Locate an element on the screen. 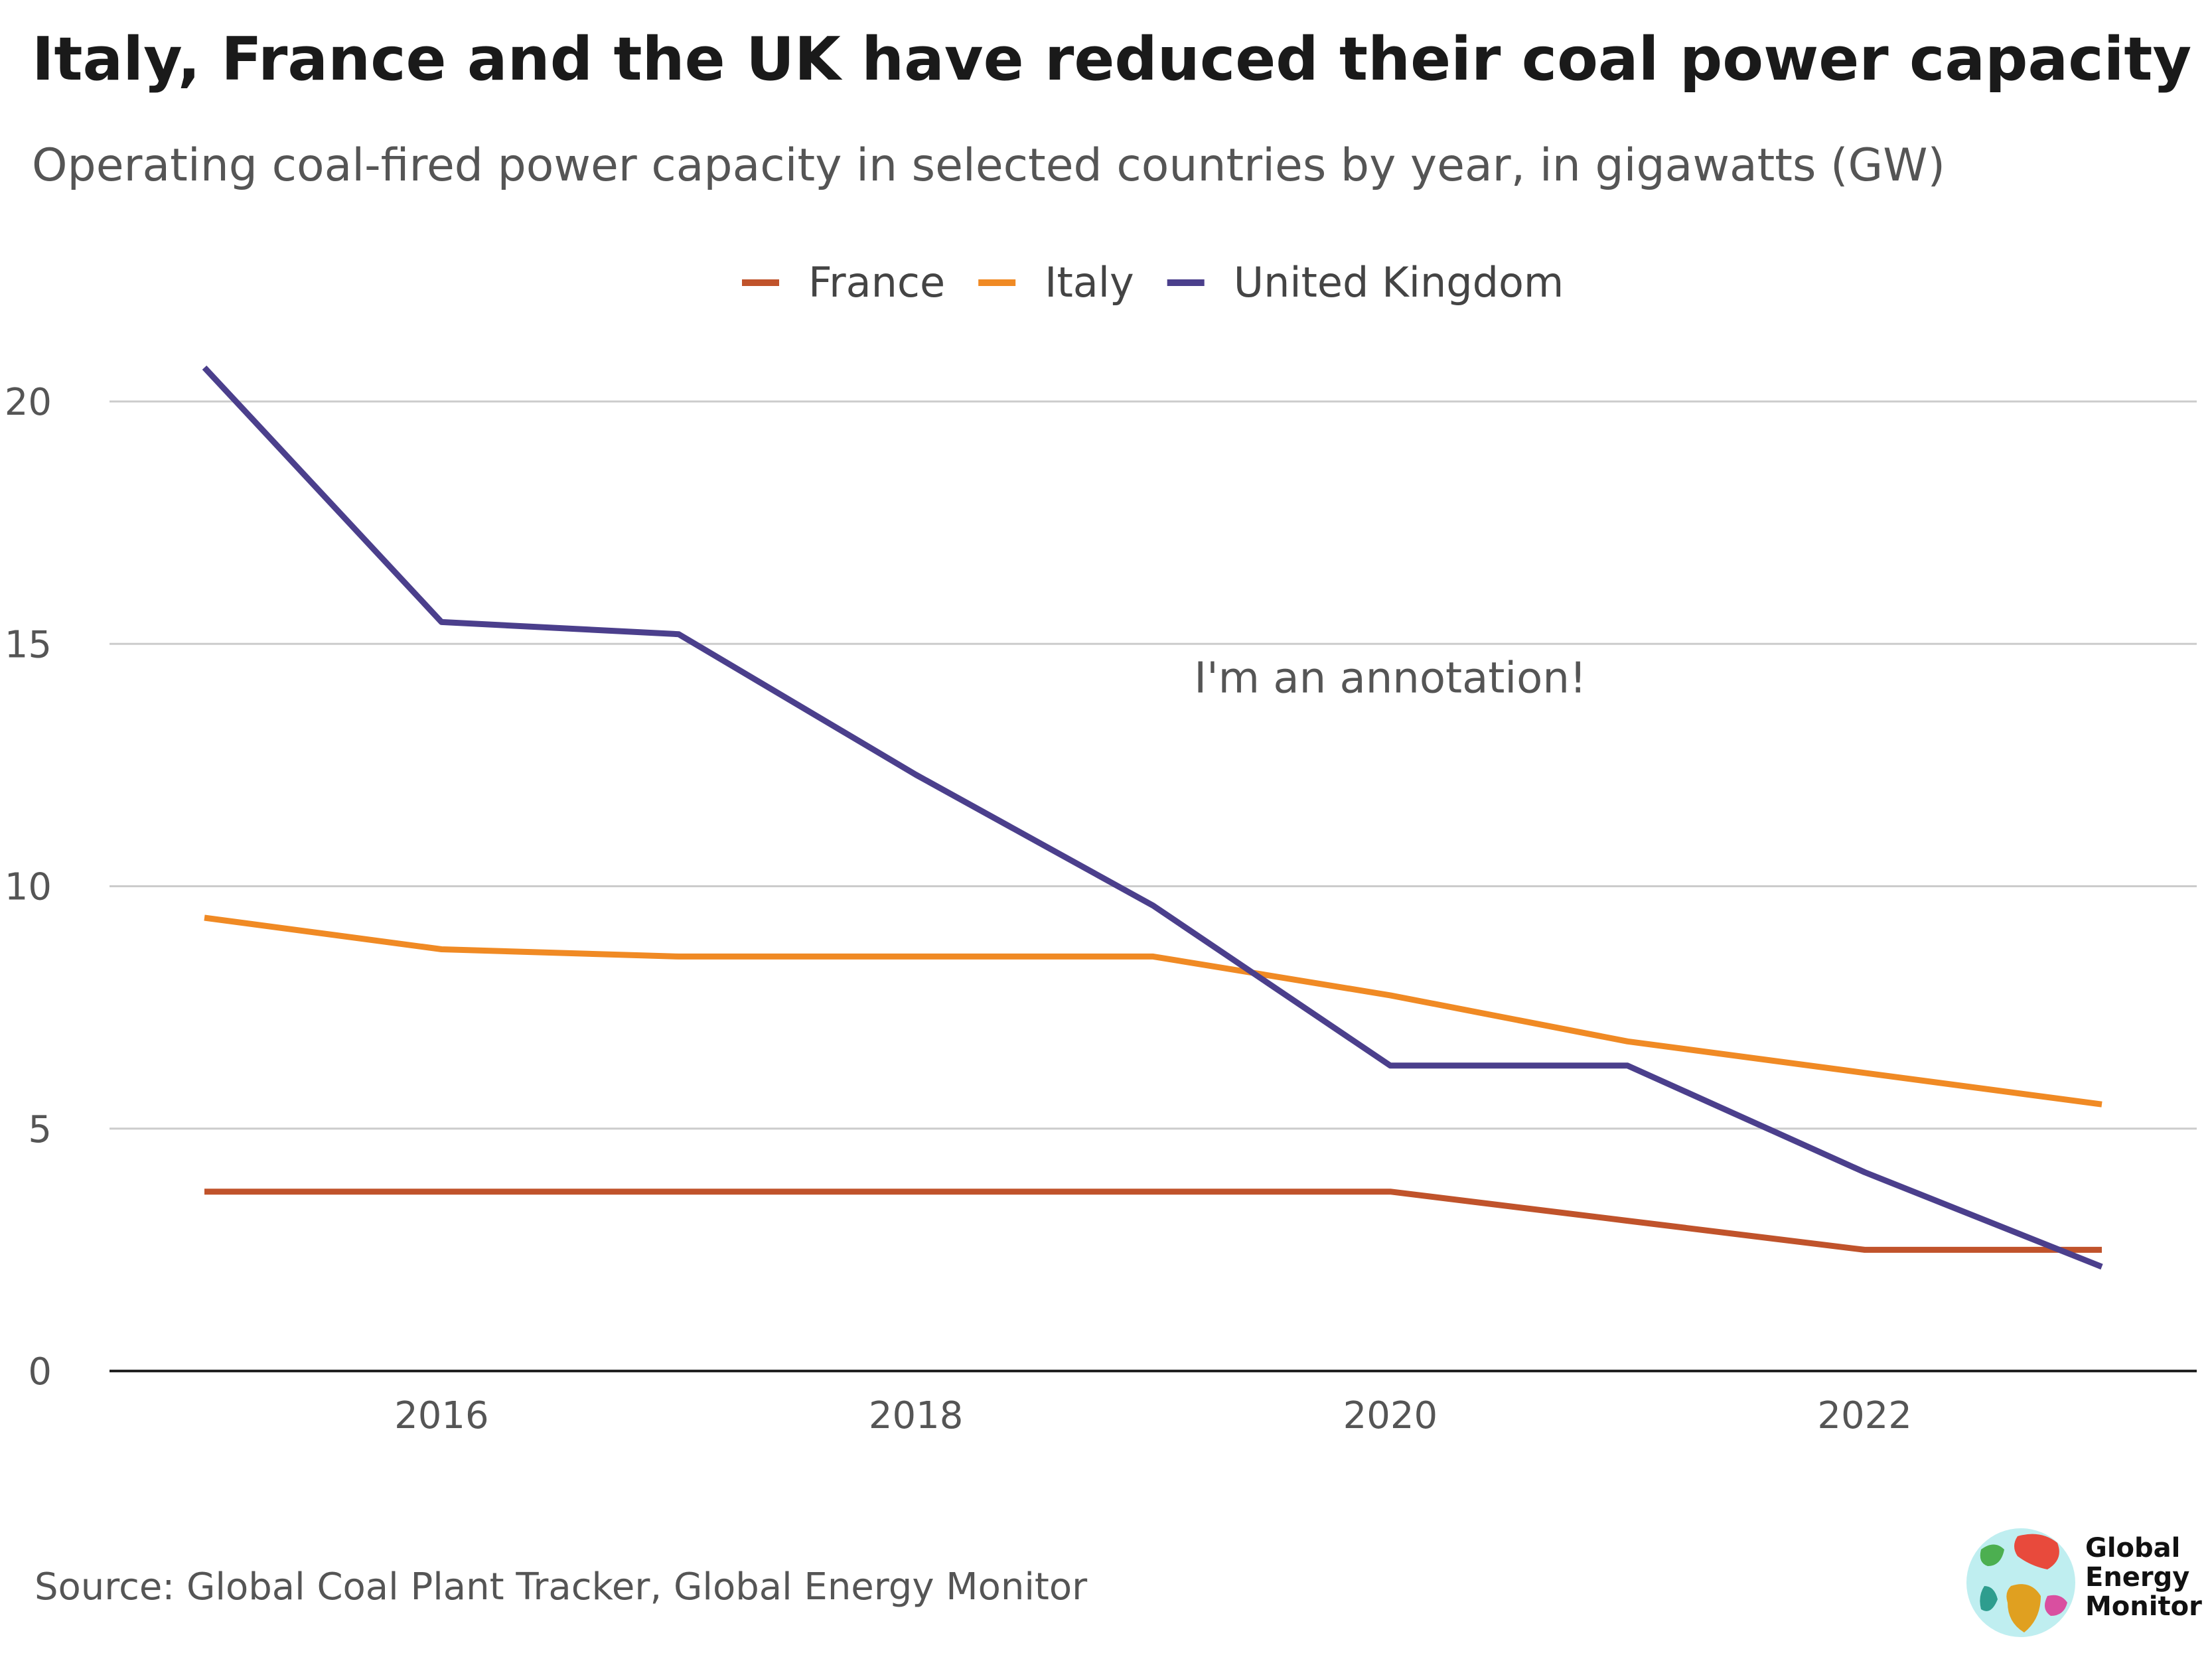 The height and width of the screenshot is (1659, 2212). y-tick-label-5: 5 is located at coordinates (40, 1129).